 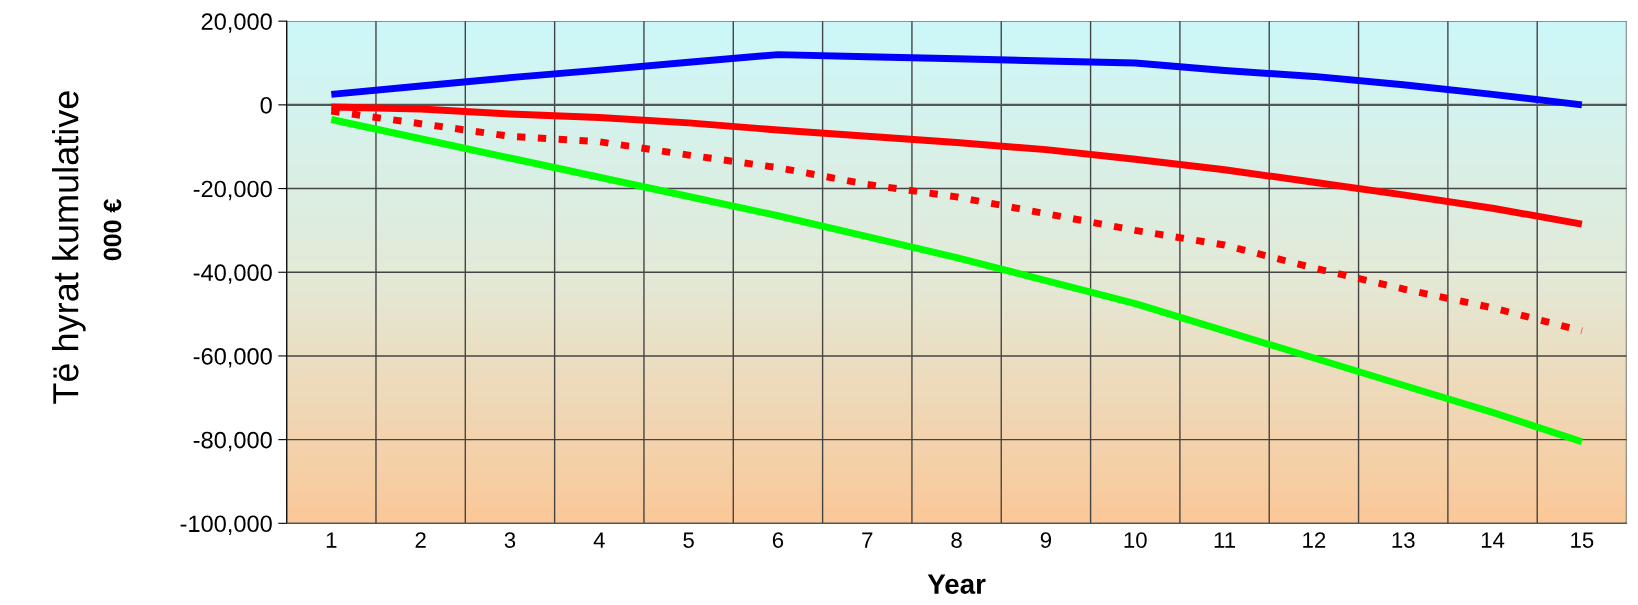 What do you see at coordinates (112, 230) in the screenshot?
I see `text: 000 €` at bounding box center [112, 230].